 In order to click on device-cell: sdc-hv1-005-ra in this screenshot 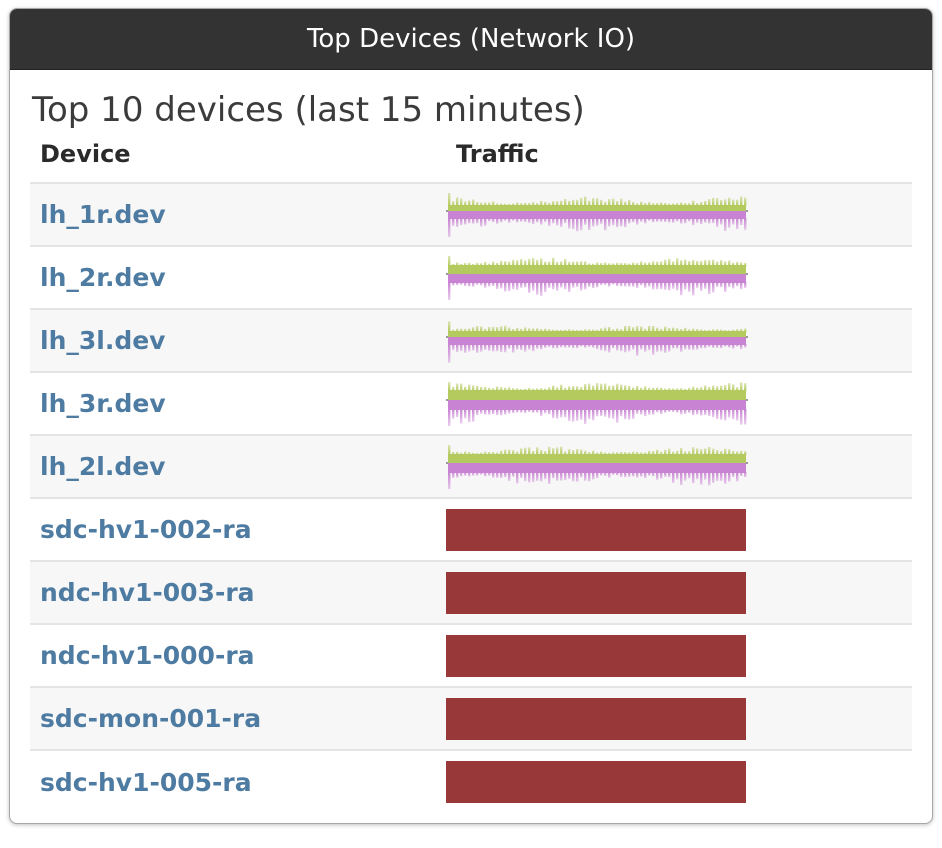, I will do `click(238, 781)`.